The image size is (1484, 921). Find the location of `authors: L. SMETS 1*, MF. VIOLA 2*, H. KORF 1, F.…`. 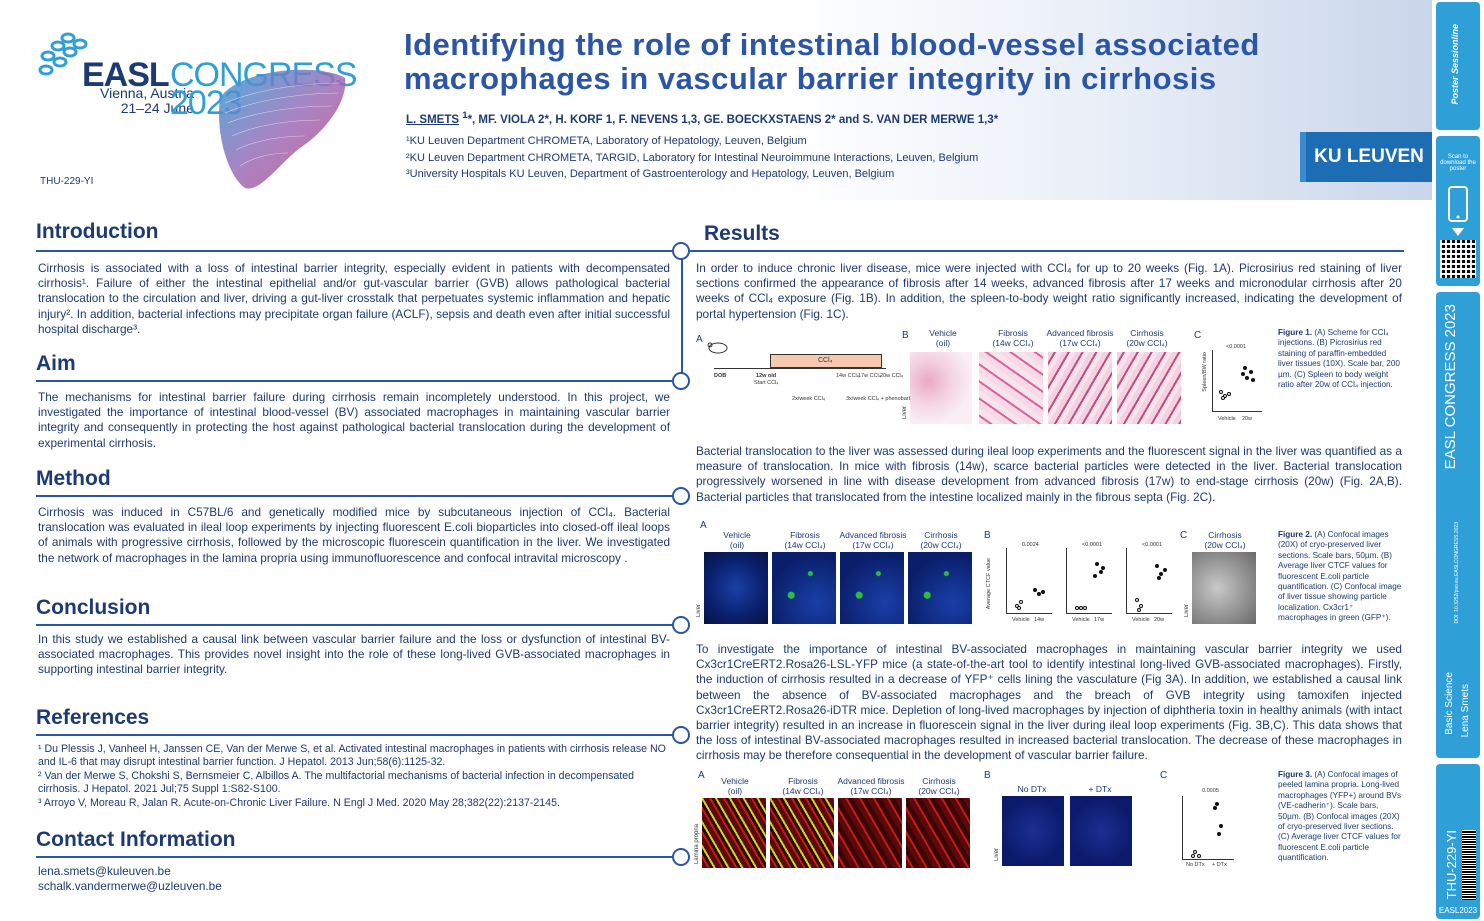

authors: L. SMETS 1*, MF. VIOLA 2*, H. KORF 1, F.… is located at coordinates (702, 118).